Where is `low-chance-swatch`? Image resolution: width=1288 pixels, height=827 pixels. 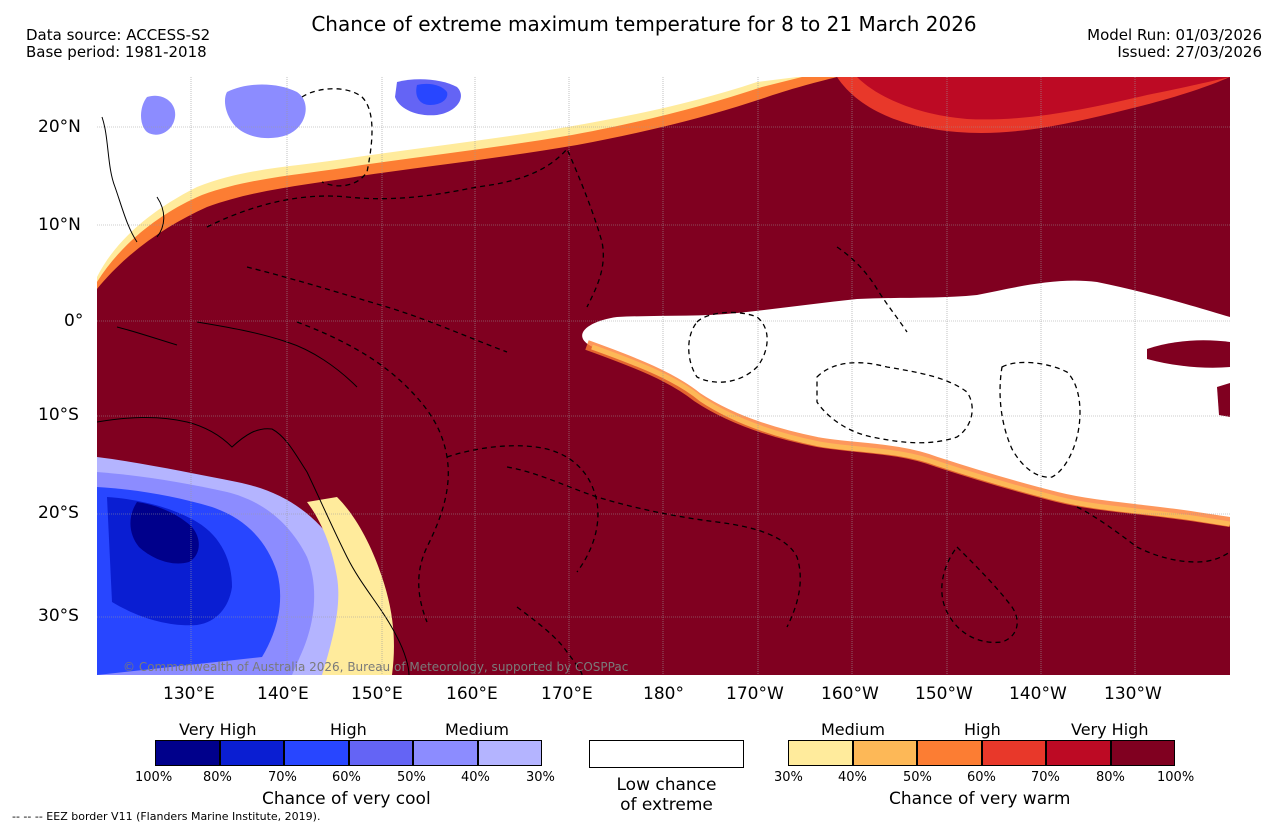 low-chance-swatch is located at coordinates (666, 754).